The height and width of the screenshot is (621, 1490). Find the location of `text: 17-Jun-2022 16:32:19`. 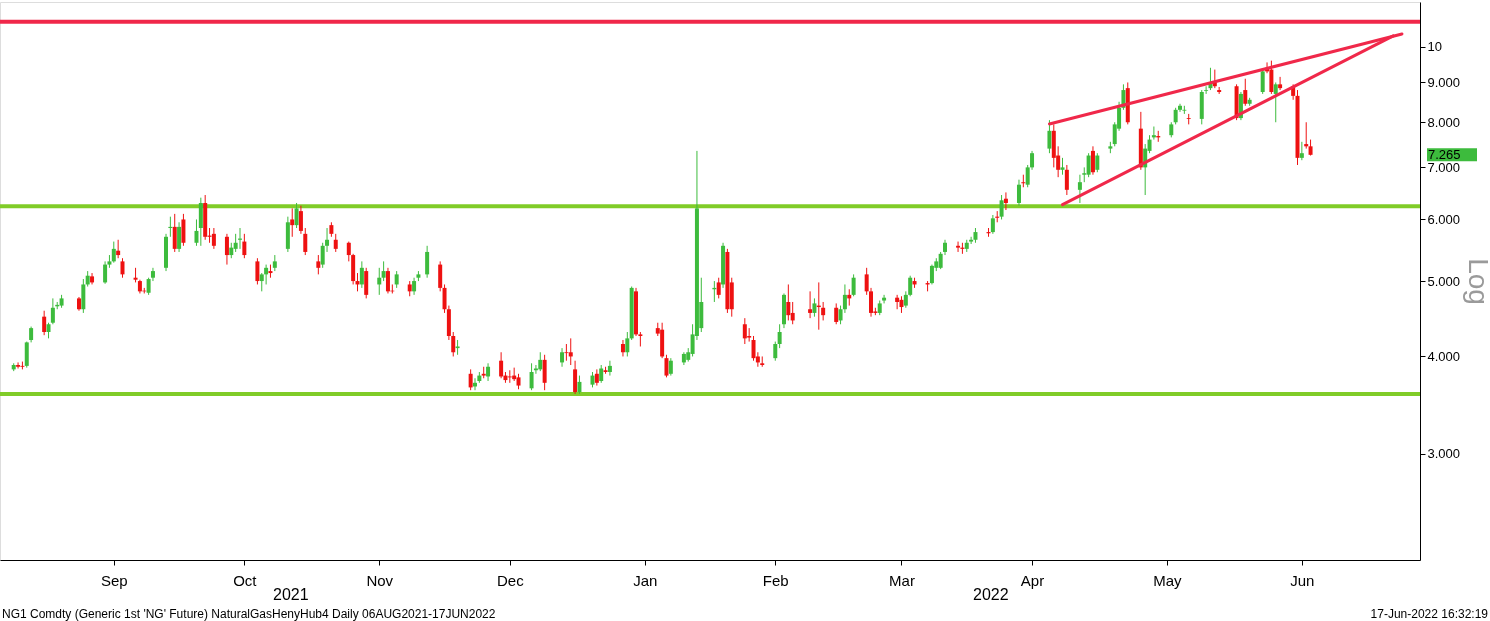

text: 17-Jun-2022 16:32:19 is located at coordinates (1429, 614).